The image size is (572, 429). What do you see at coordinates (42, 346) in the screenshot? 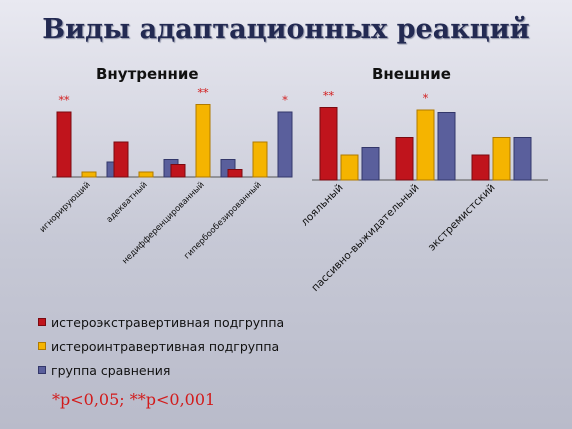
I see `legend-swatch-series2` at bounding box center [42, 346].